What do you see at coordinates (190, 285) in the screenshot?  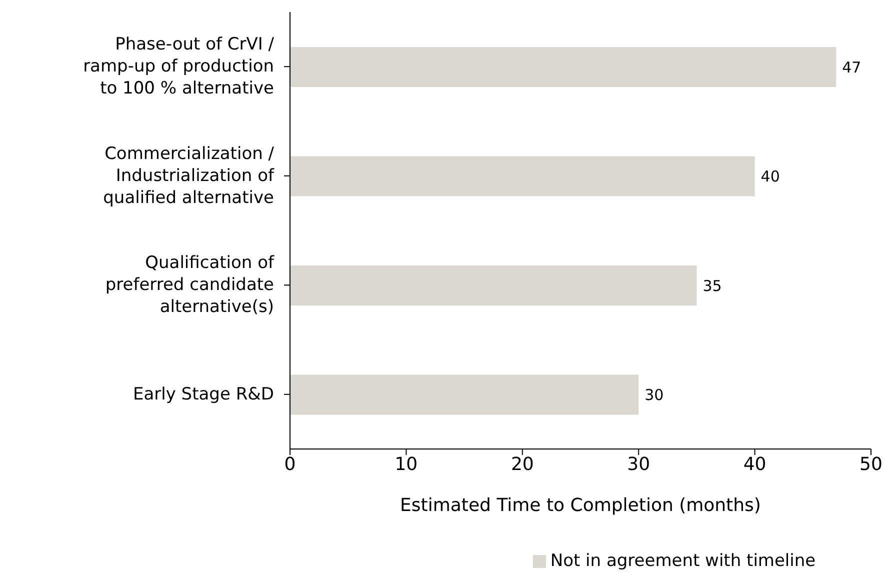 I see `y-tick-label: Qualification of preferred candidate alternative(s)` at bounding box center [190, 285].